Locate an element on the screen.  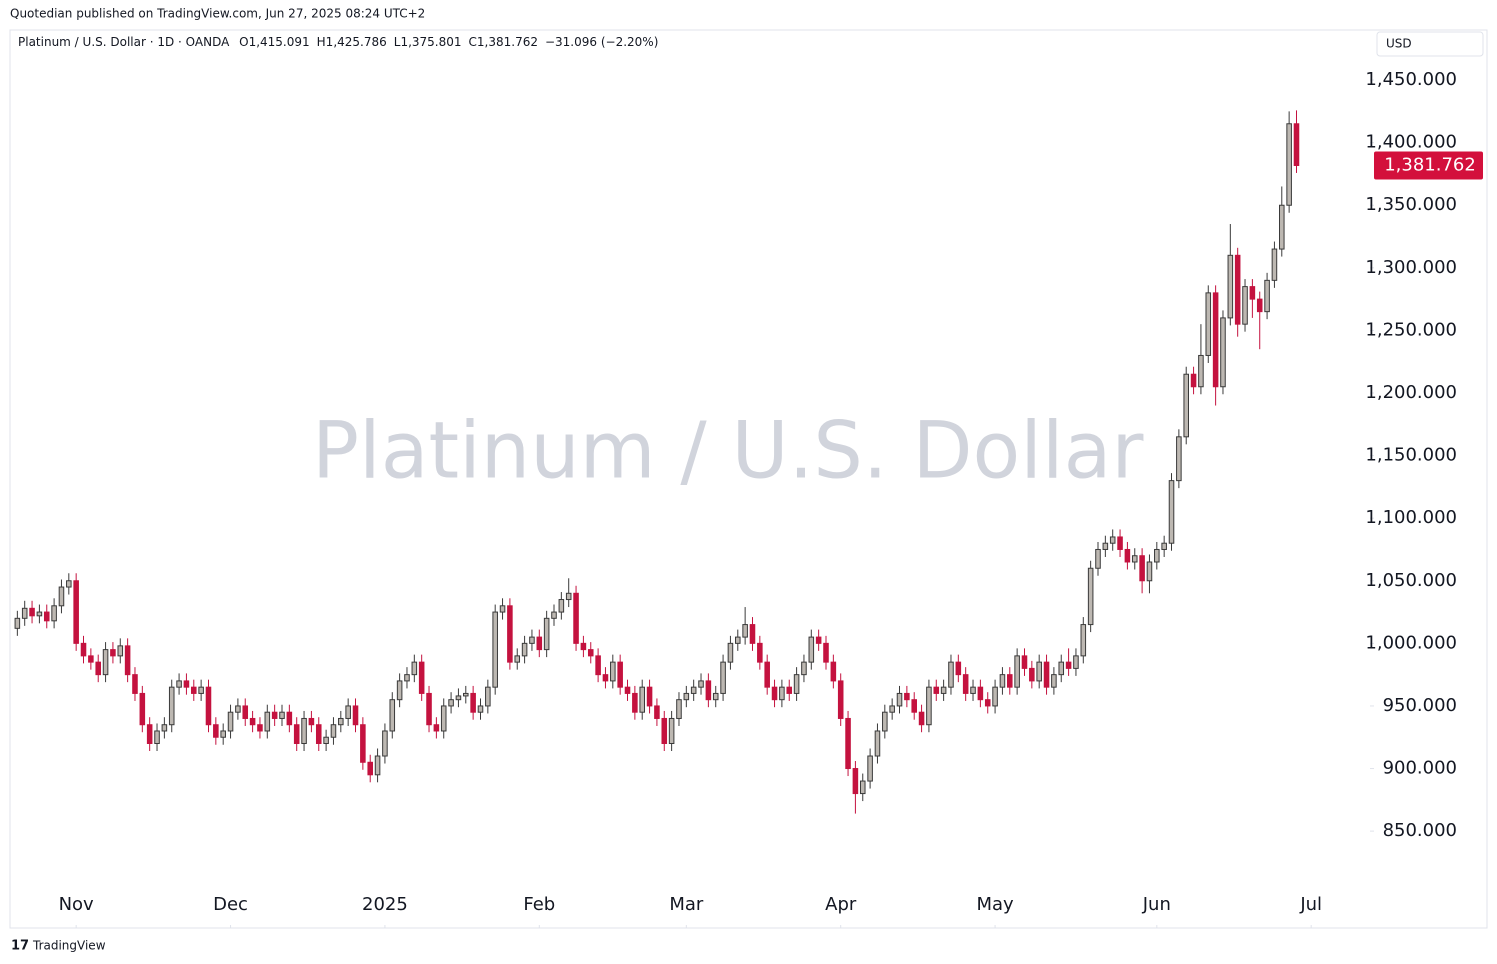
y-tick-label: 1,300.000 is located at coordinates (1411, 267).